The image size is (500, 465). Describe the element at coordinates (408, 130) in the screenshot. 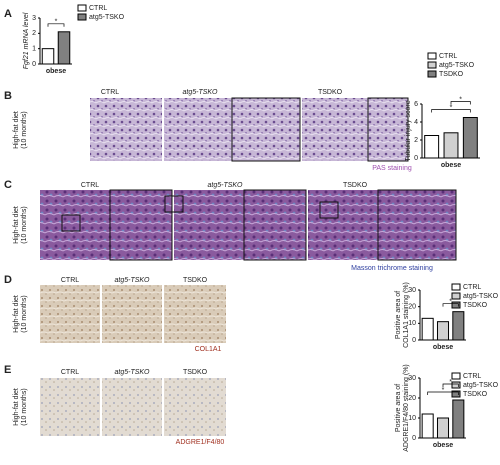

I see `y-axis-label: Tubular injury score` at that location.